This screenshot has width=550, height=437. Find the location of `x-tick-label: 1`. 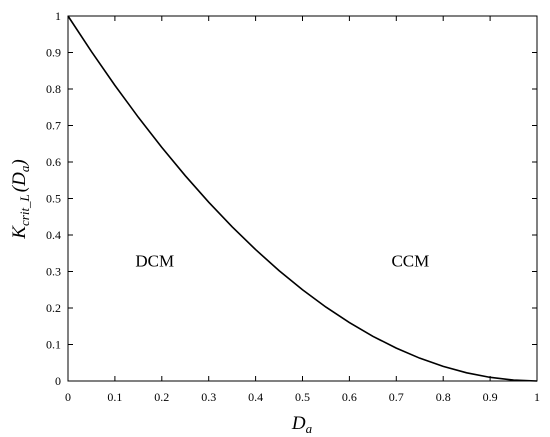

x-tick-label: 1 is located at coordinates (537, 397).